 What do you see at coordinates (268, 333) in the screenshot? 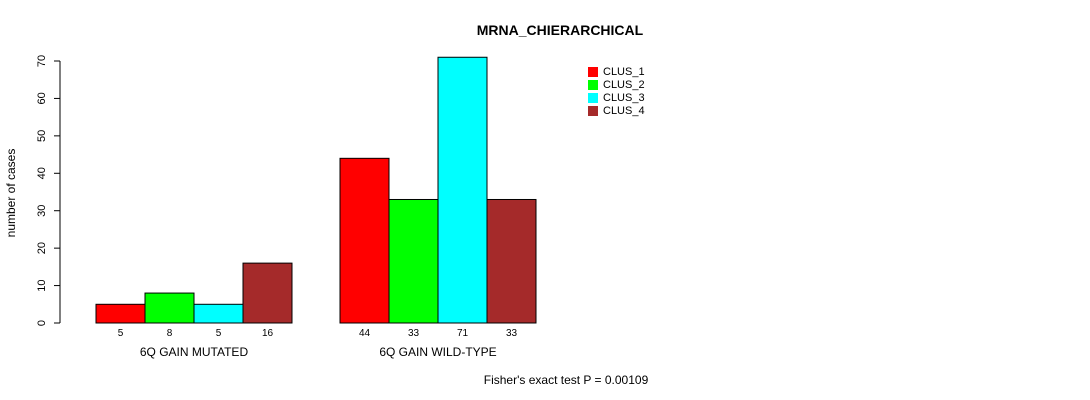
I see `bar-count-label: 16` at bounding box center [268, 333].